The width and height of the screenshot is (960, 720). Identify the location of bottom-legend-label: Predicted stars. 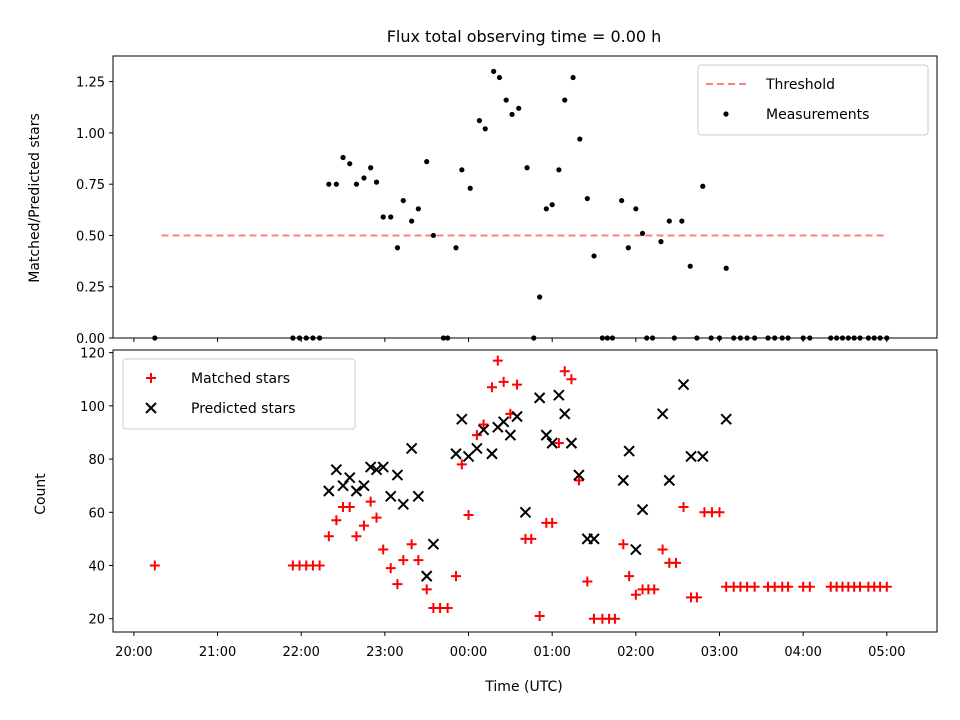
(243, 409).